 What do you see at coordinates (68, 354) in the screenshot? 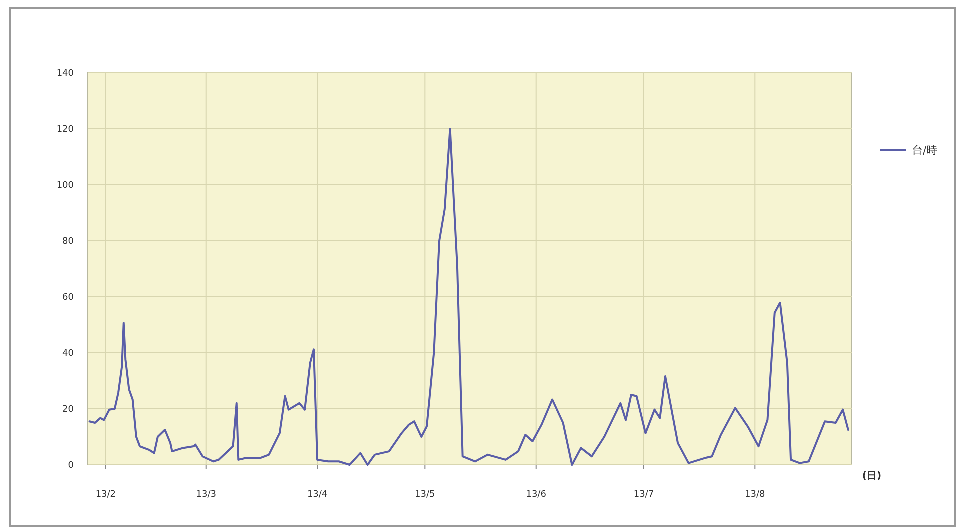
I see `y-tick-label: 40` at bounding box center [68, 354].